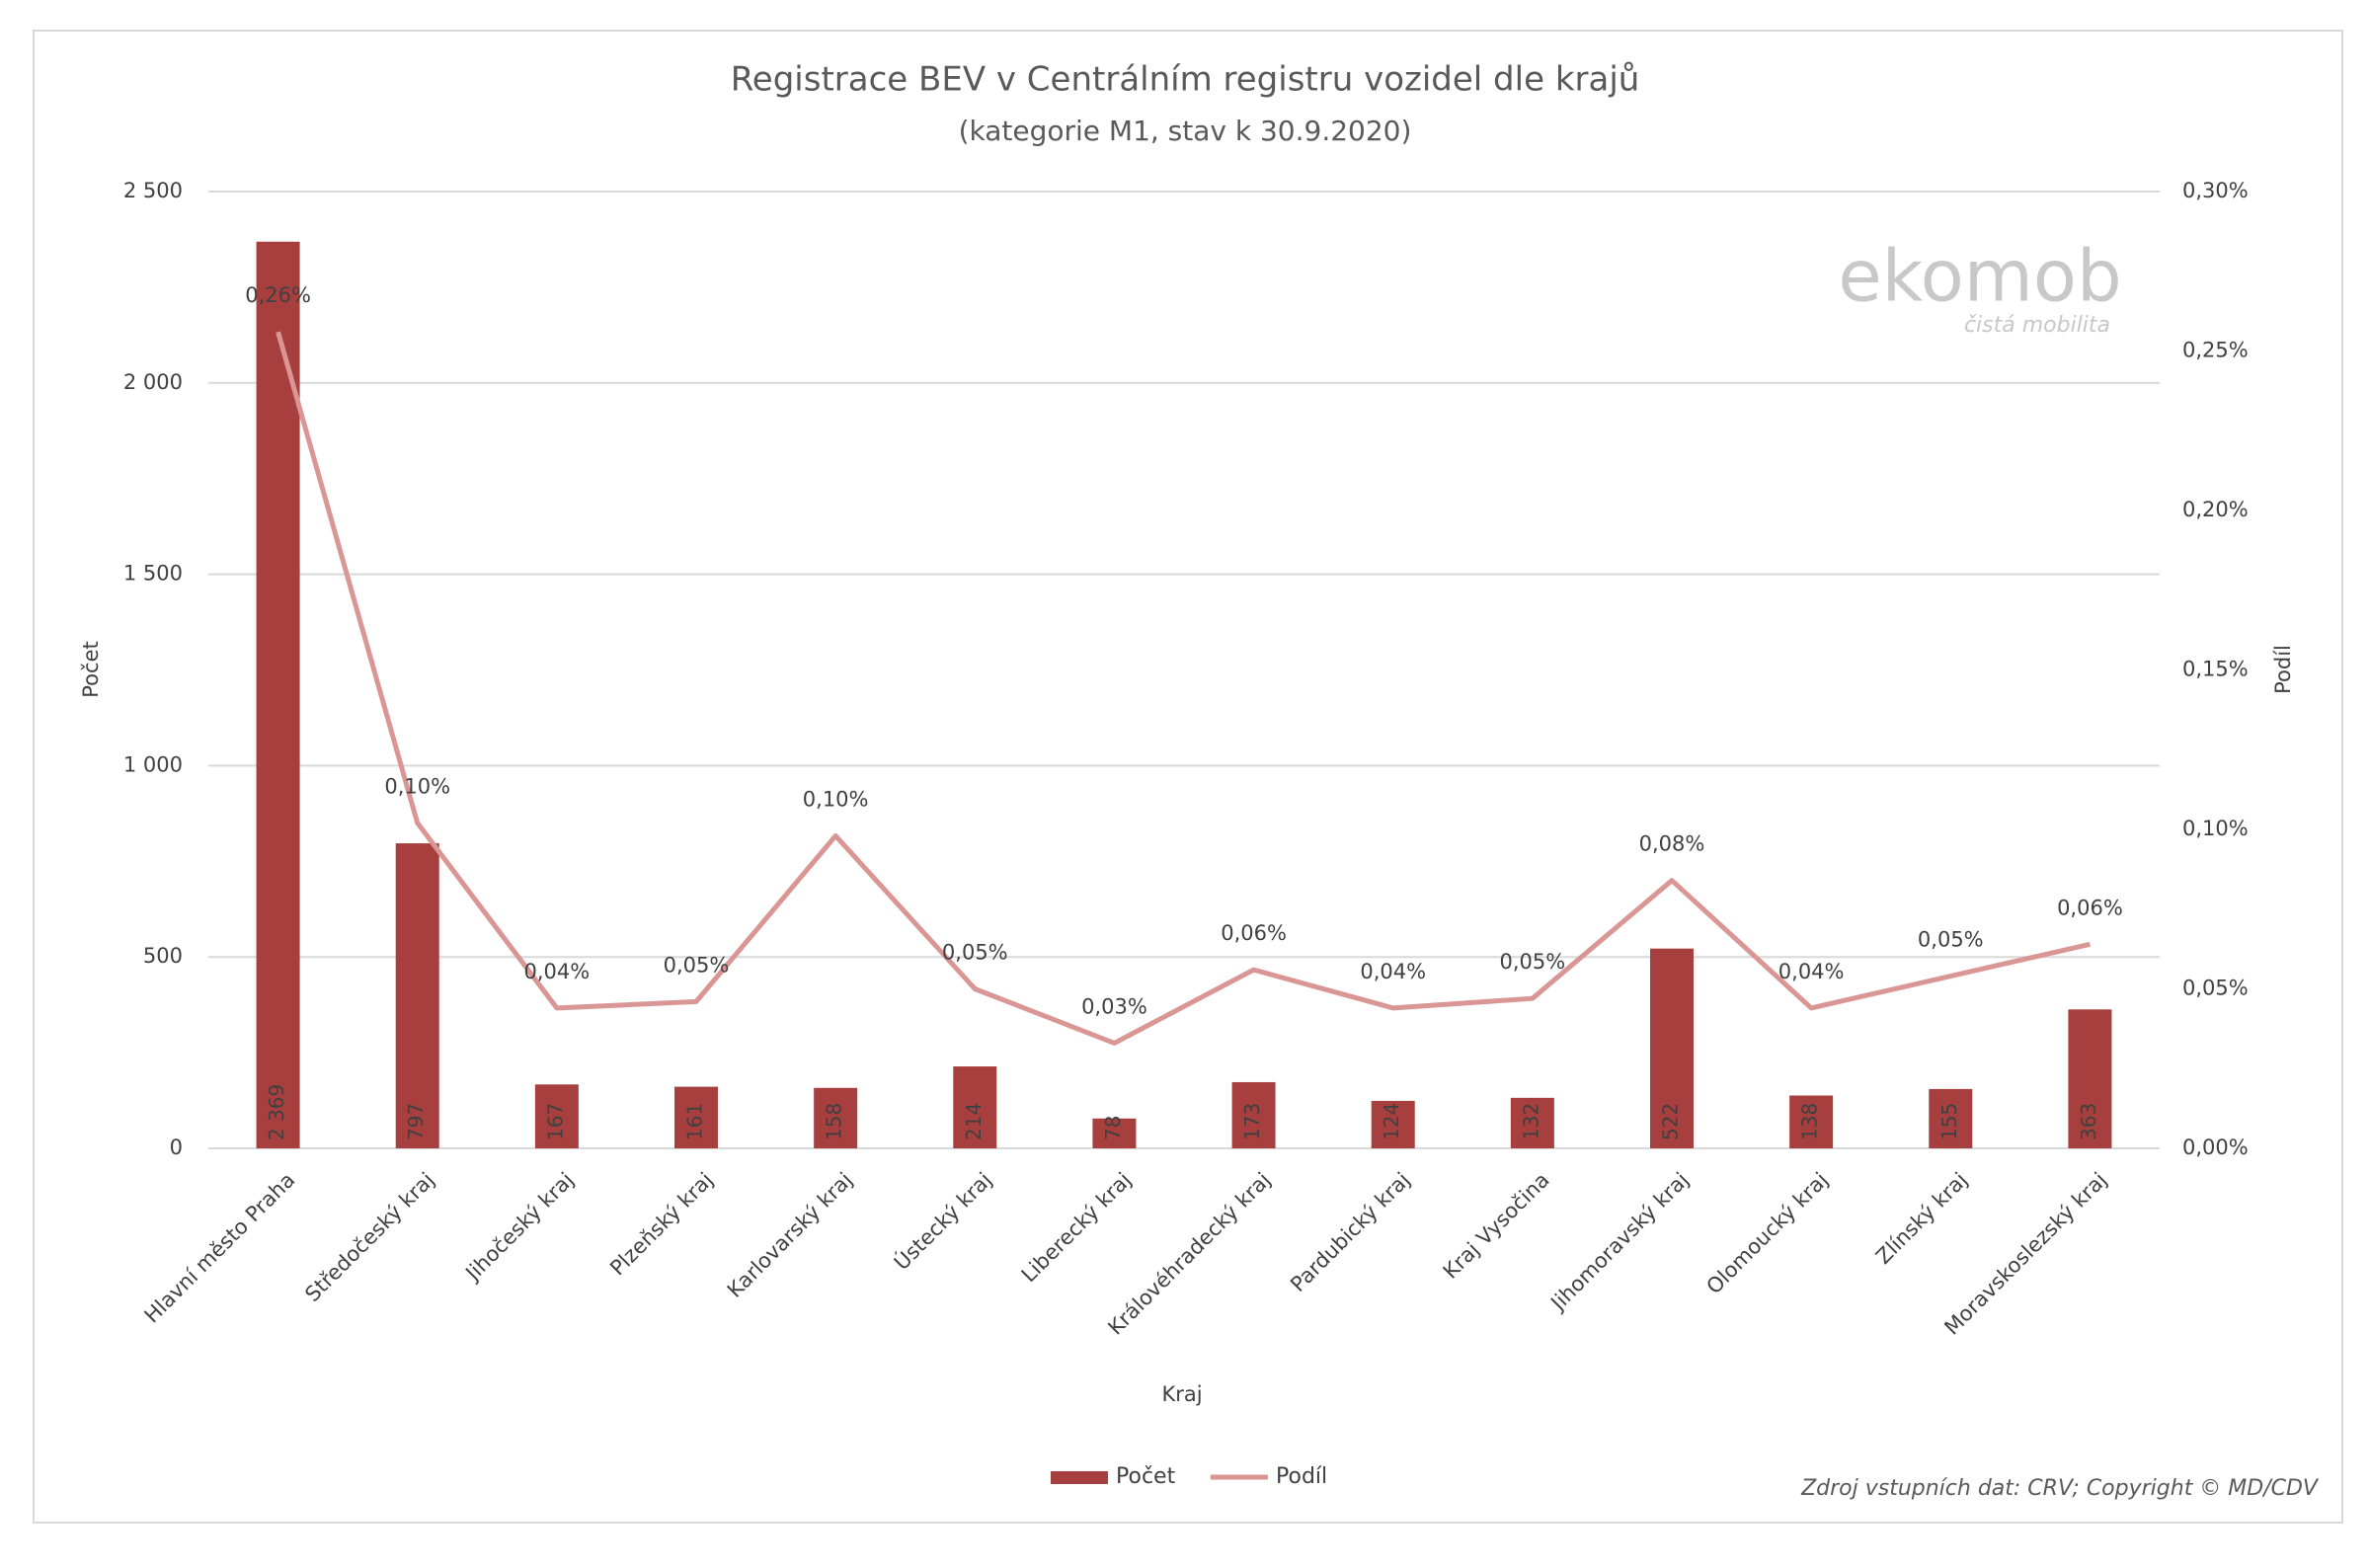 The image size is (2370, 1568). I want to click on bar-value-label: 78, so click(1113, 1128).